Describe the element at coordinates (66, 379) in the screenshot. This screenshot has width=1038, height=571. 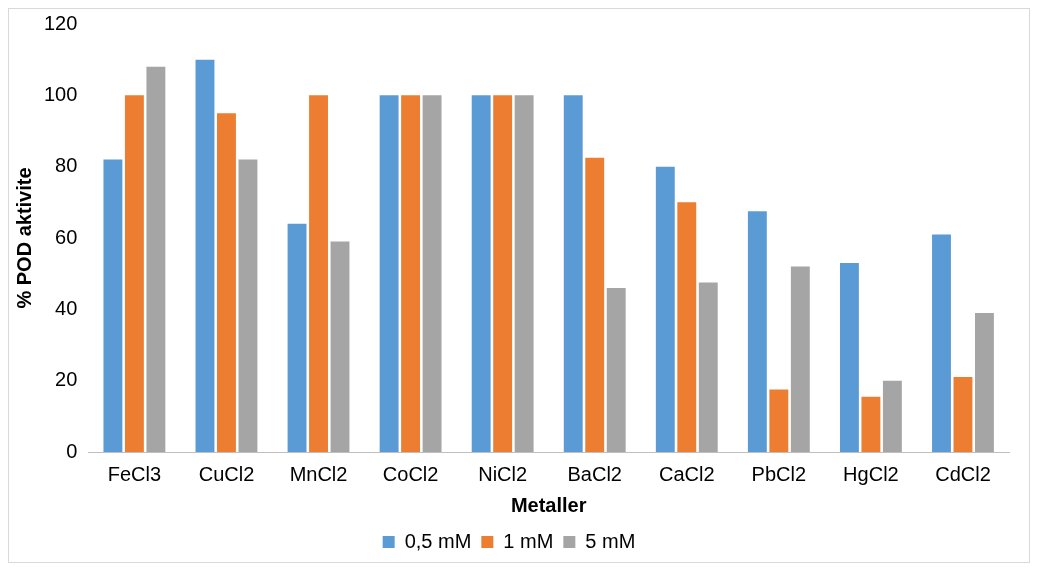
I see `y-tick-label: 20` at that location.